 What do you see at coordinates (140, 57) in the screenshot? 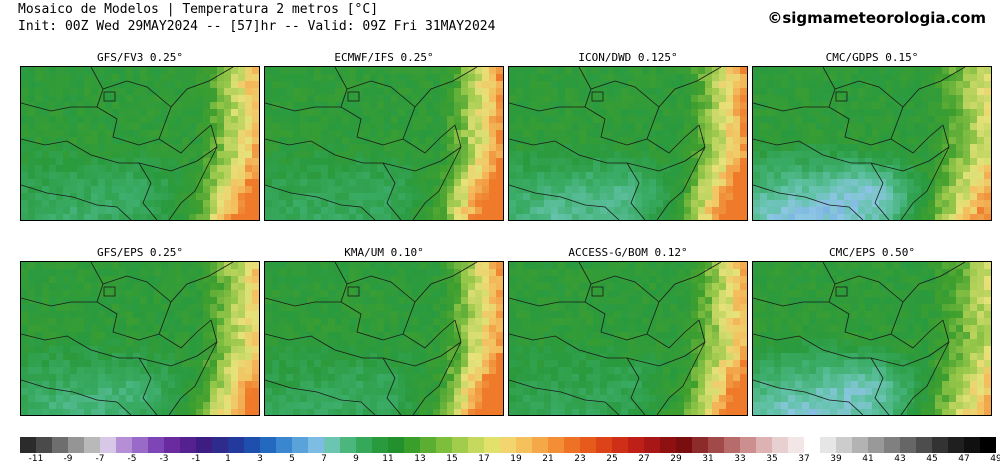
I see `panel-title: GFS/FV3 0.25°` at bounding box center [140, 57].